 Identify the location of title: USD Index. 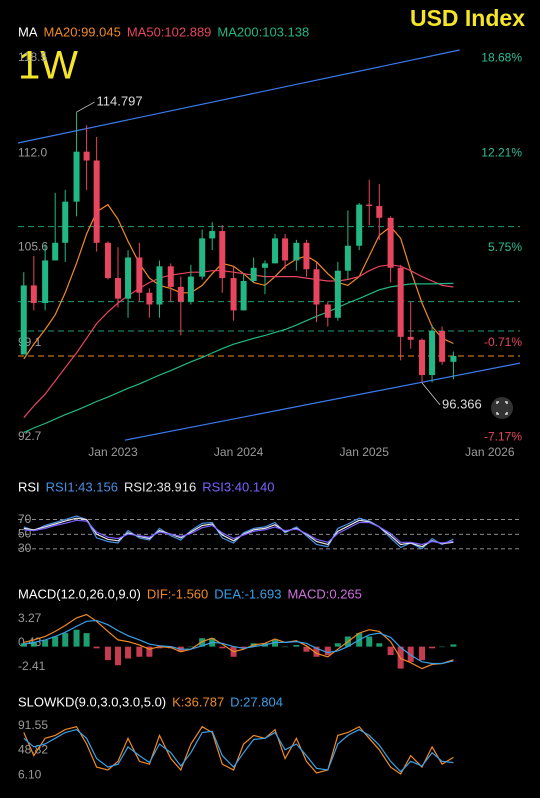
(467, 18).